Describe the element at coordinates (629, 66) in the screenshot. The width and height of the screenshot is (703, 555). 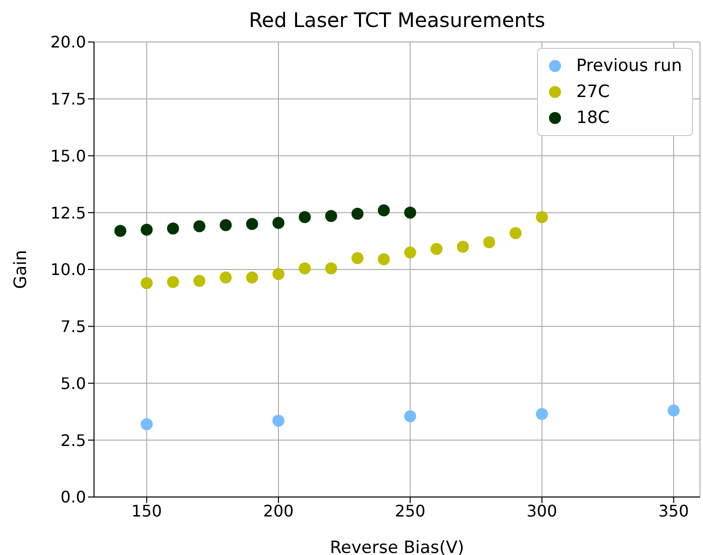
I see `legend-label: Previous run` at that location.